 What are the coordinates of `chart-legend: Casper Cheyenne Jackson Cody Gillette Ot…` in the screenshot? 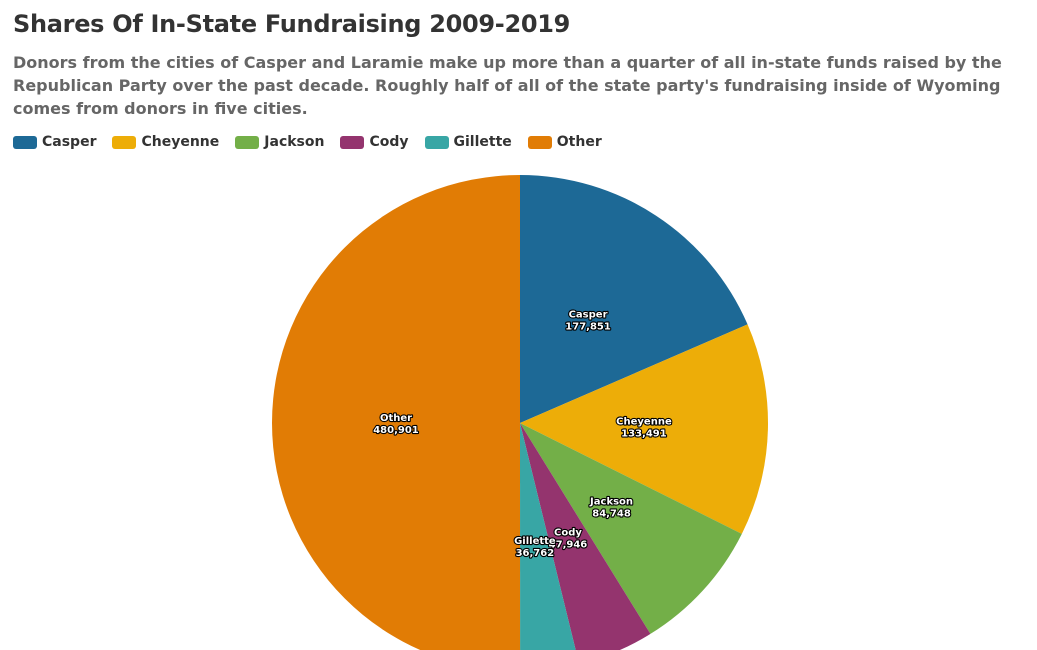 It's located at (315, 142).